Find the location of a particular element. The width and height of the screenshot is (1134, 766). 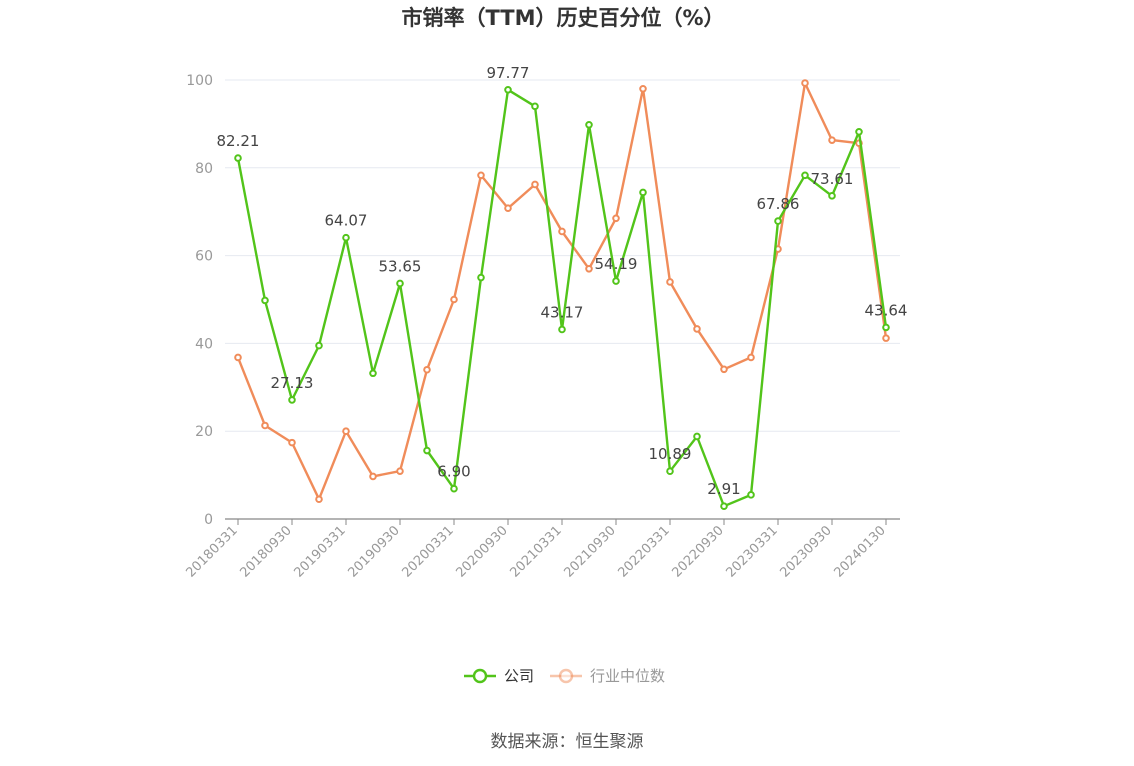

x-tick-label: 20220930 is located at coordinates (697, 551).